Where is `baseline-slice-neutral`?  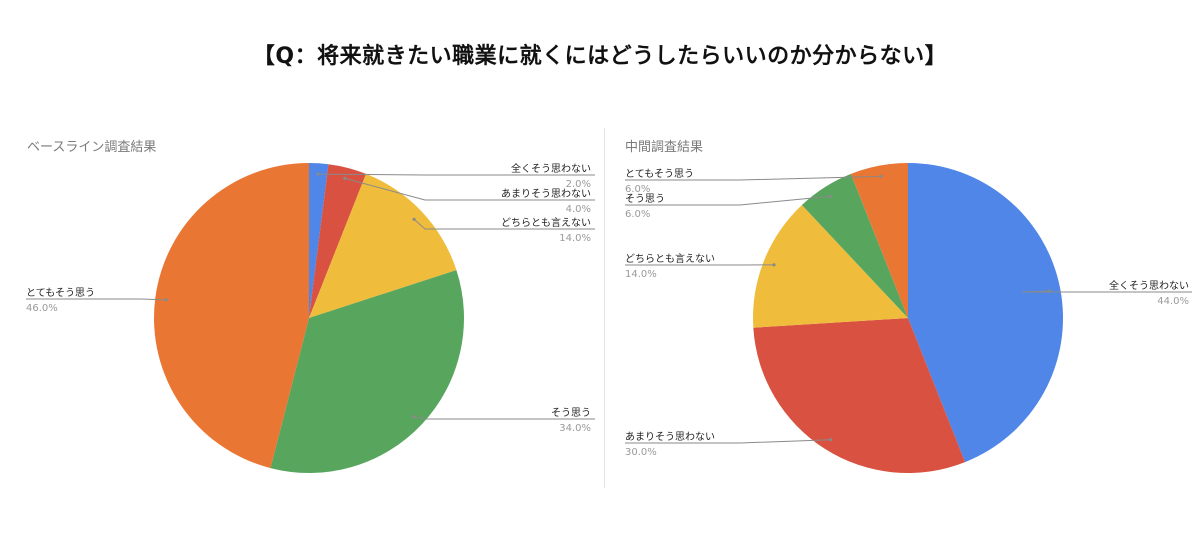
baseline-slice-neutral is located at coordinates (383, 245).